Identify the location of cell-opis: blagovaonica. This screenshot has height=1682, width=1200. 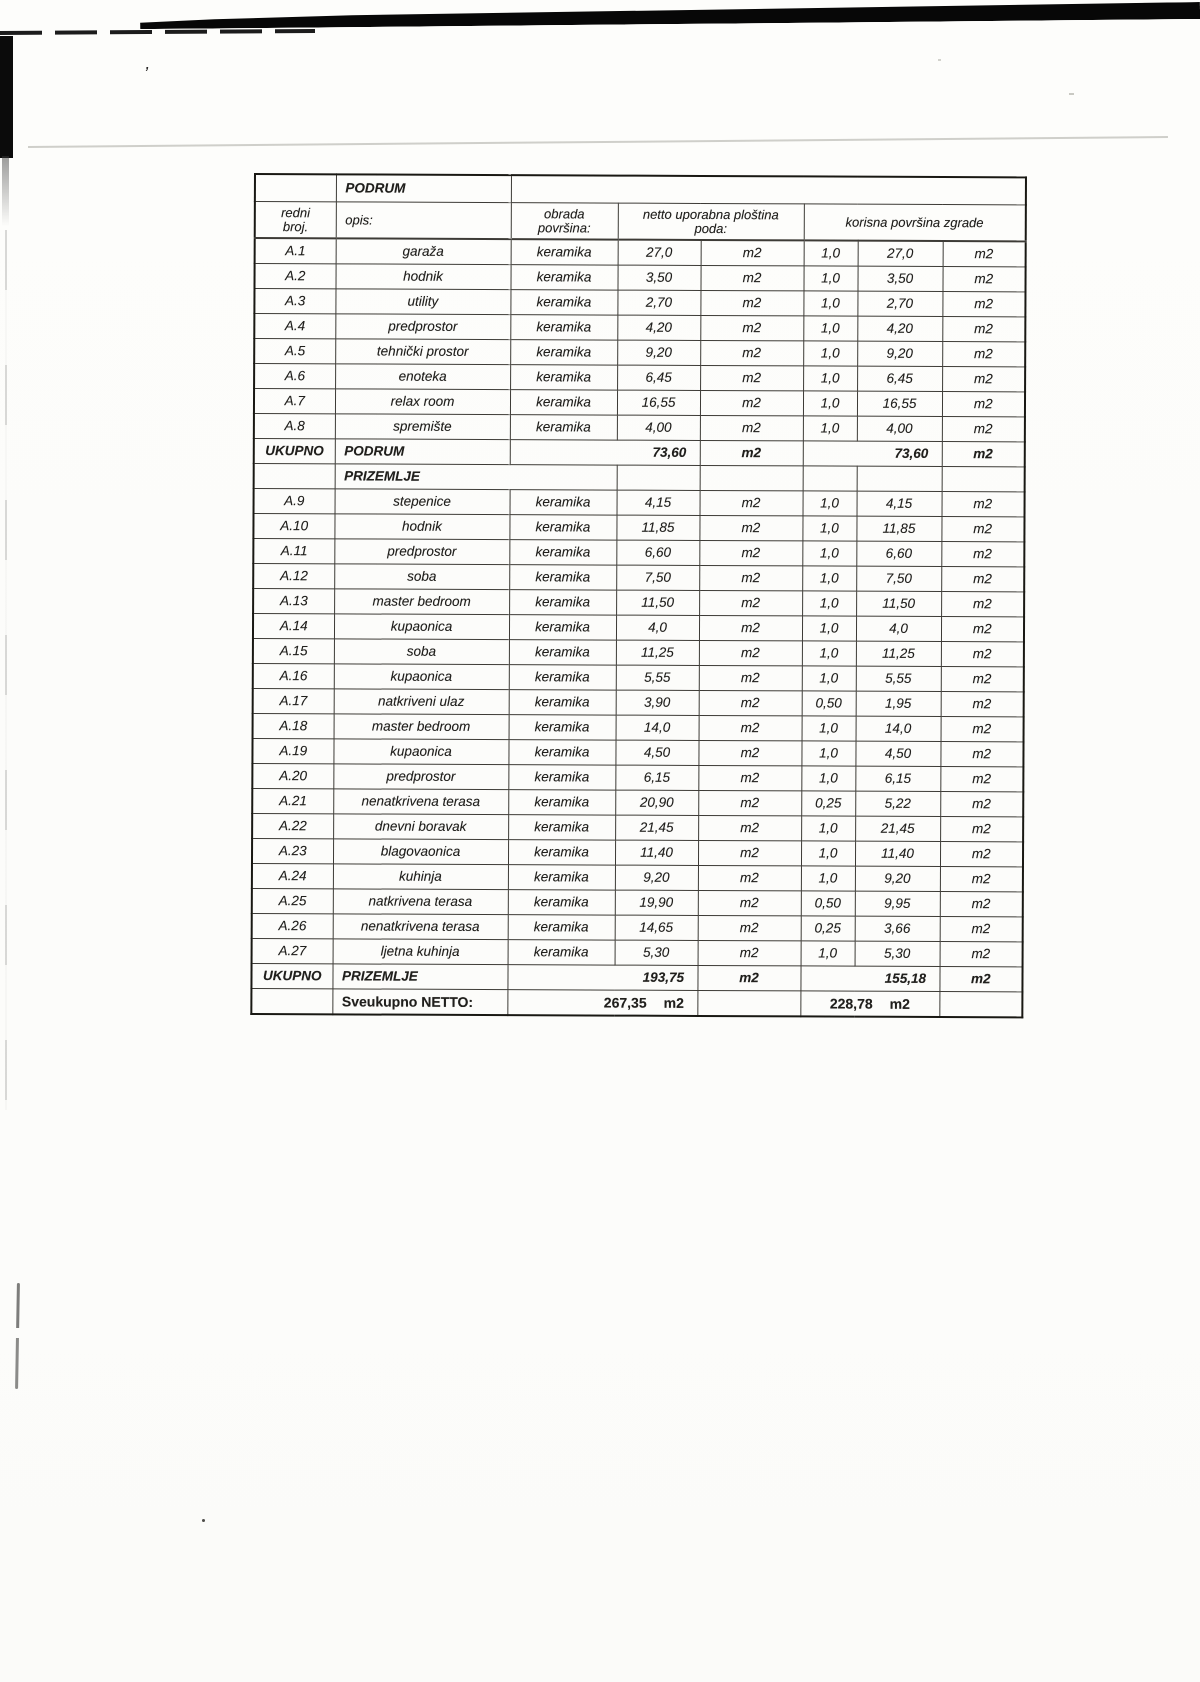
(420, 851).